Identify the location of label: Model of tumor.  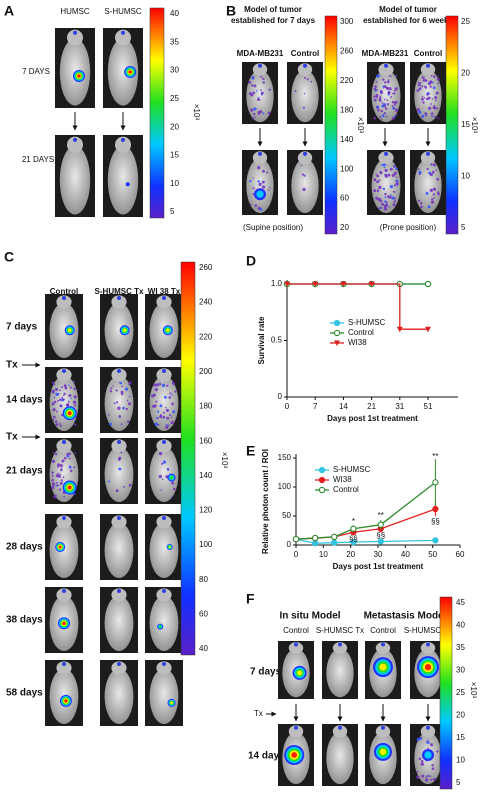
(408, 9).